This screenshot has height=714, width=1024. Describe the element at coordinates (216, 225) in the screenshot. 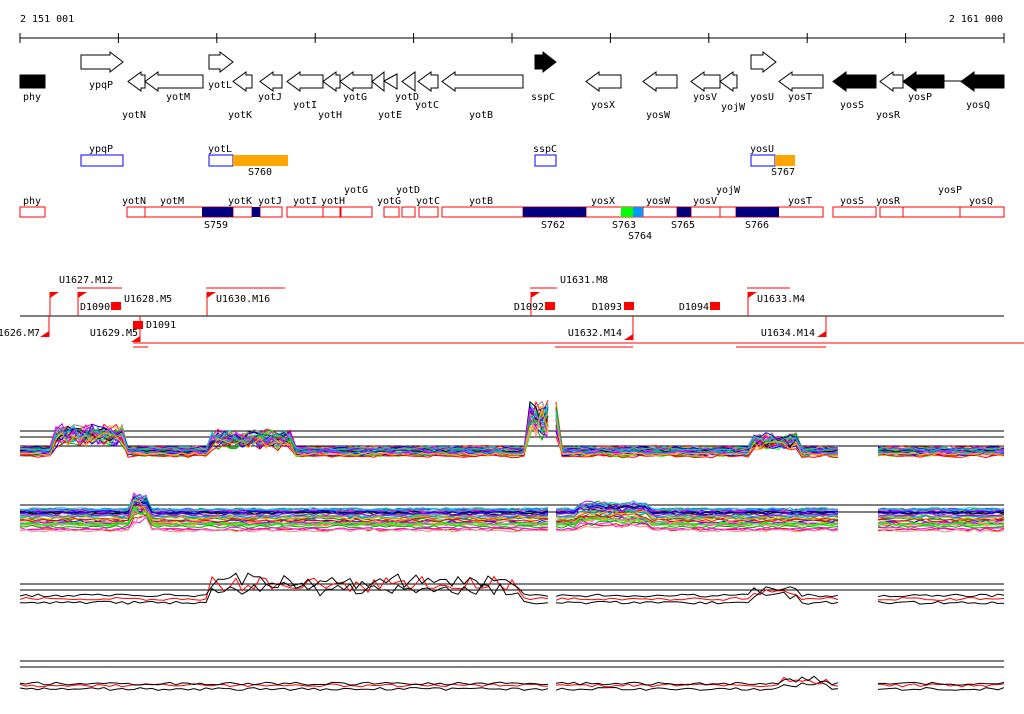

I see `segment-label: S759` at that location.